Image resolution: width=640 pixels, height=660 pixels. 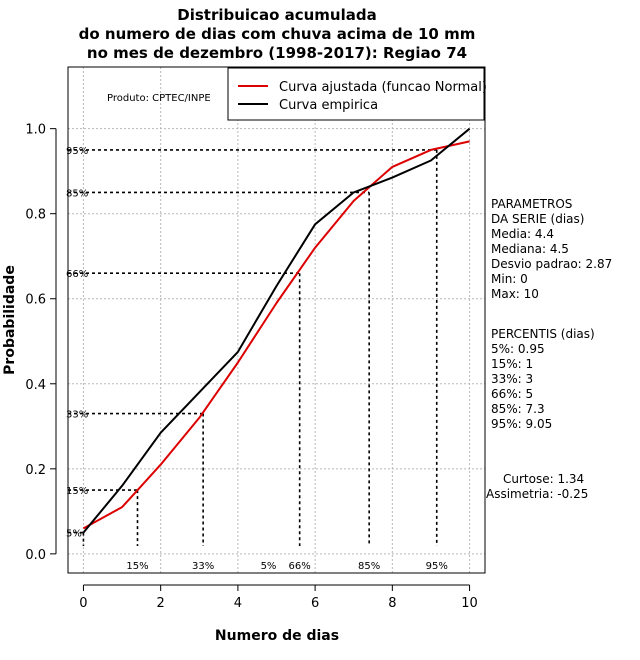 I want to click on y-axis-tick-label: 0.8, so click(x=35, y=215).